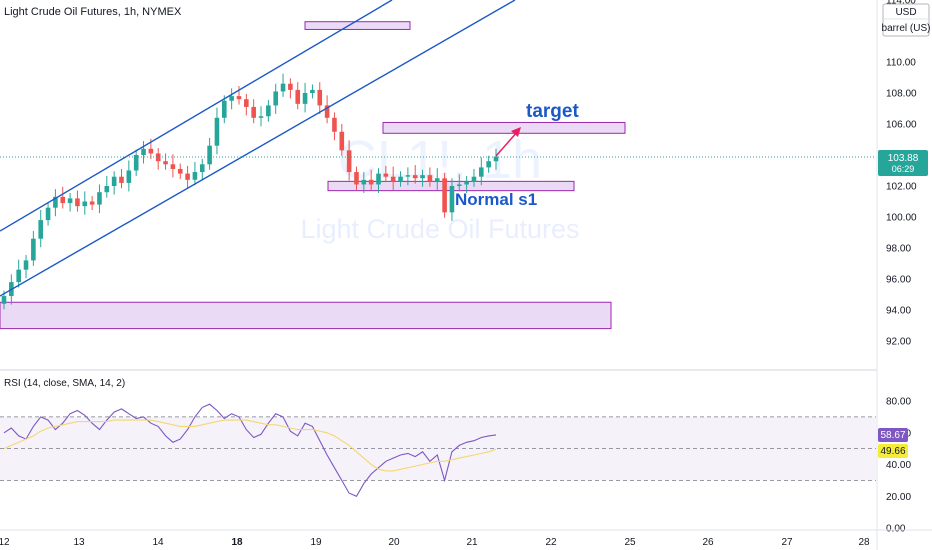 The width and height of the screenshot is (932, 550). I want to click on rsi-tick-4: 0.00, so click(896, 529).